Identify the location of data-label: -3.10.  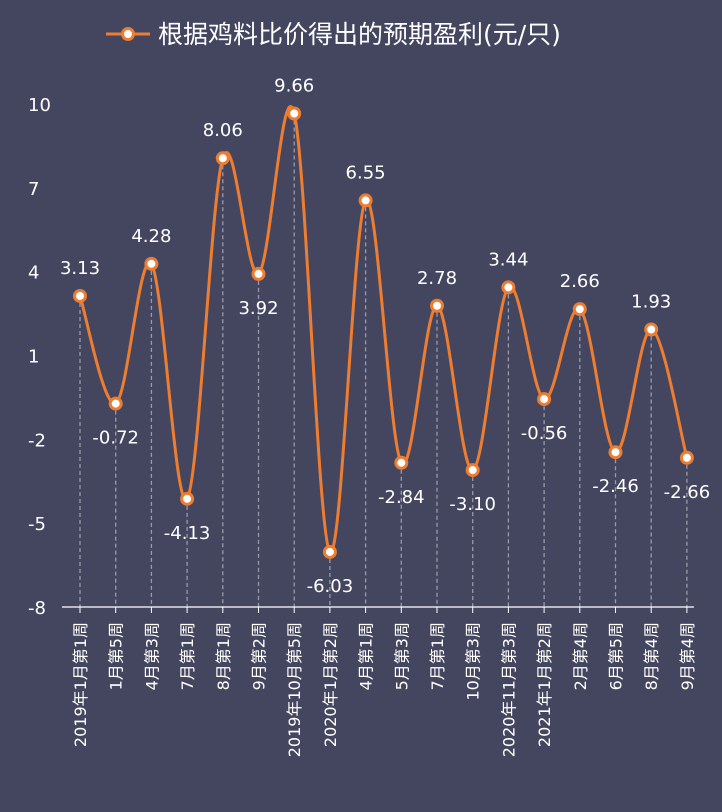
(472, 504).